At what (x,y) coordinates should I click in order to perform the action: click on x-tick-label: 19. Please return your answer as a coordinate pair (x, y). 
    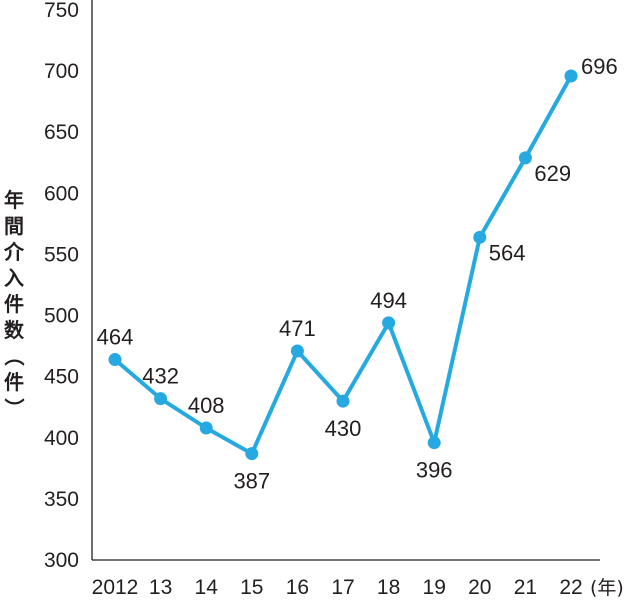
    Looking at the image, I should click on (434, 587).